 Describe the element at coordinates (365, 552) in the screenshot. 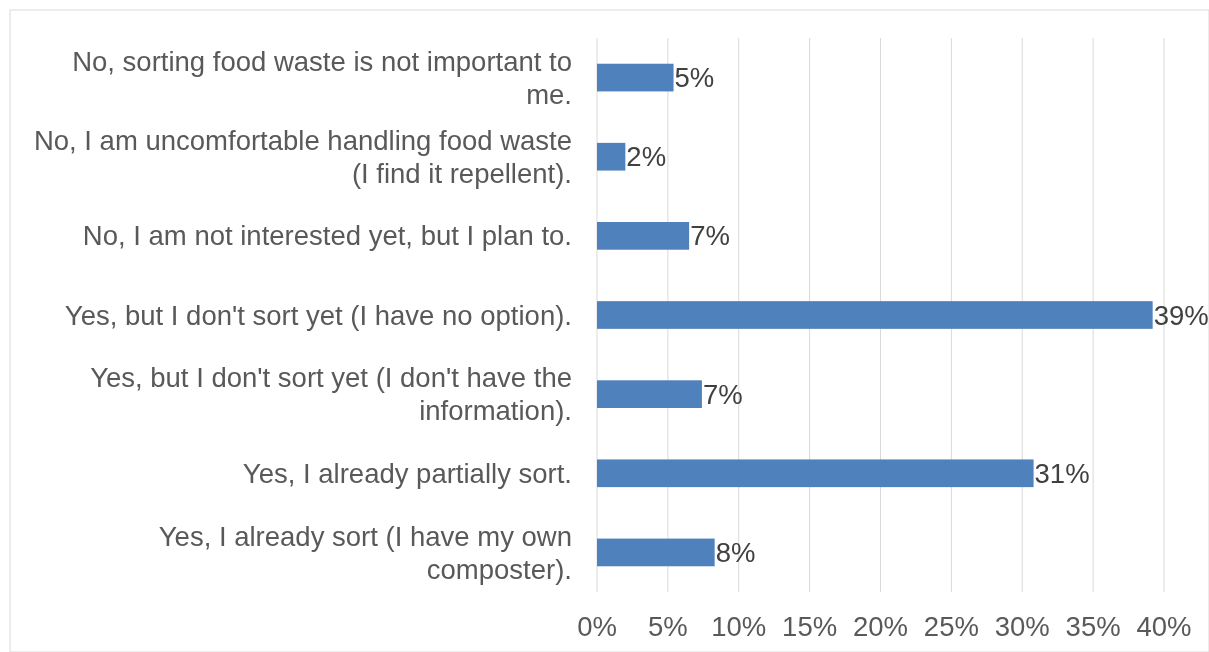

I see `y-tick-label: Yes, I already sort (I have my own composter).` at that location.